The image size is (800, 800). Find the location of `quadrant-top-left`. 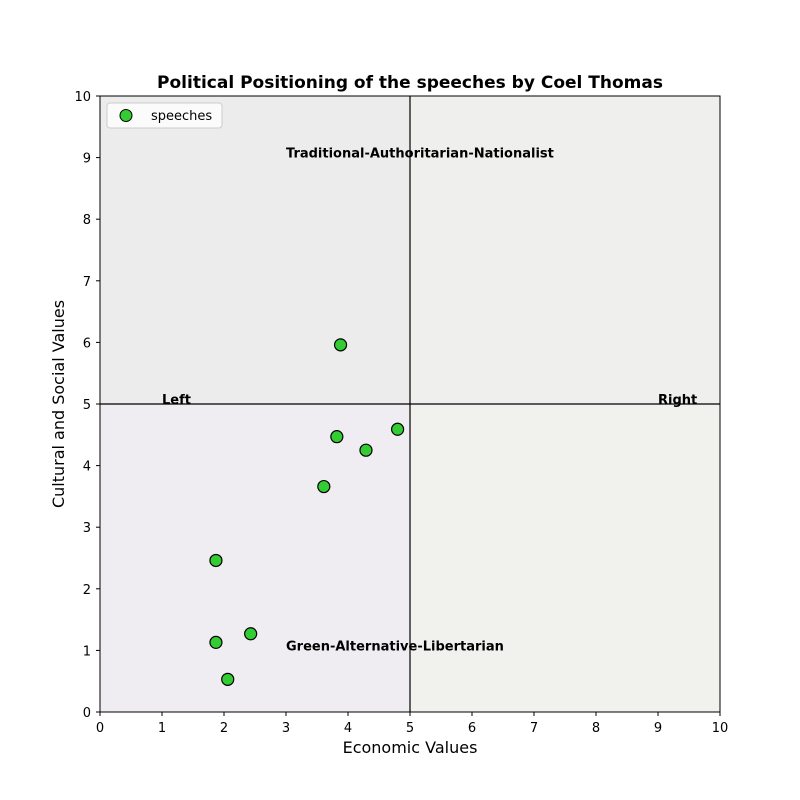

quadrant-top-left is located at coordinates (255, 250).